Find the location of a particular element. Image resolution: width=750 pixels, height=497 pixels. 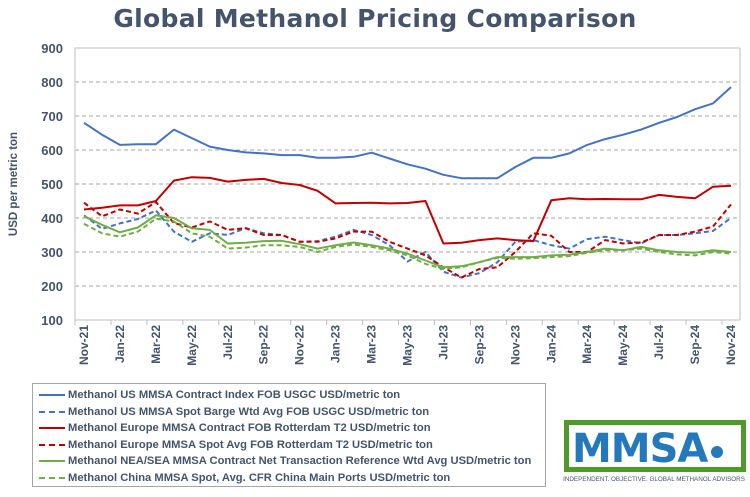

logo-frame is located at coordinates (655, 446).